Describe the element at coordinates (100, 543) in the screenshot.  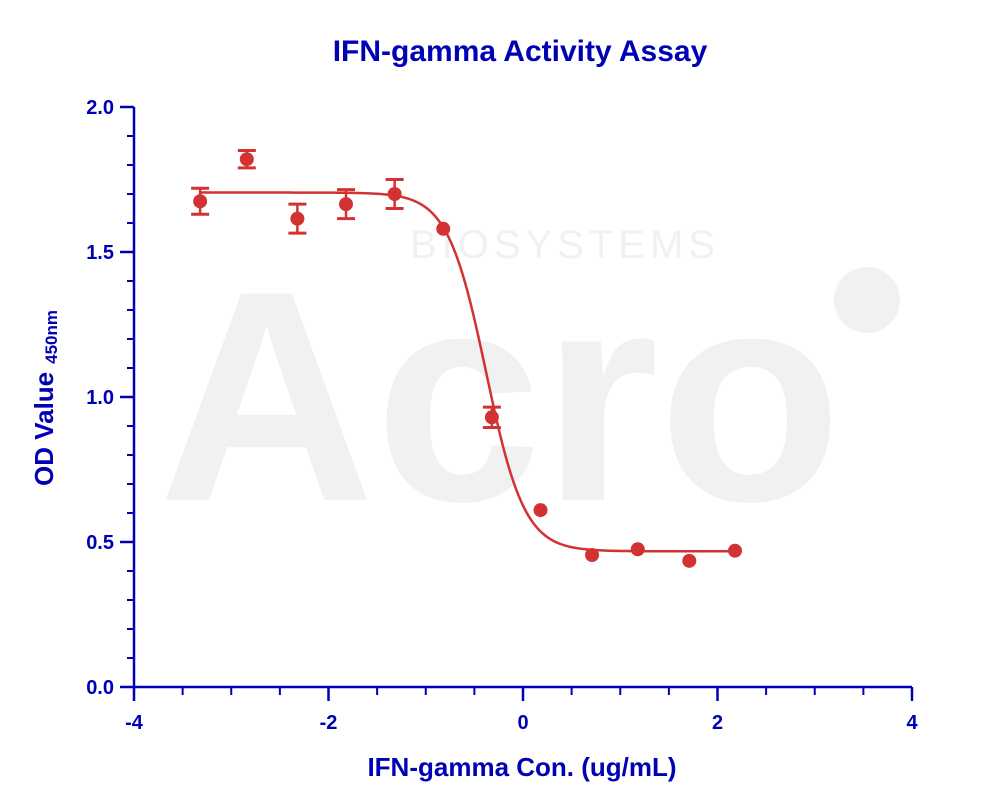
I see `y-tick-label: 0.5` at that location.